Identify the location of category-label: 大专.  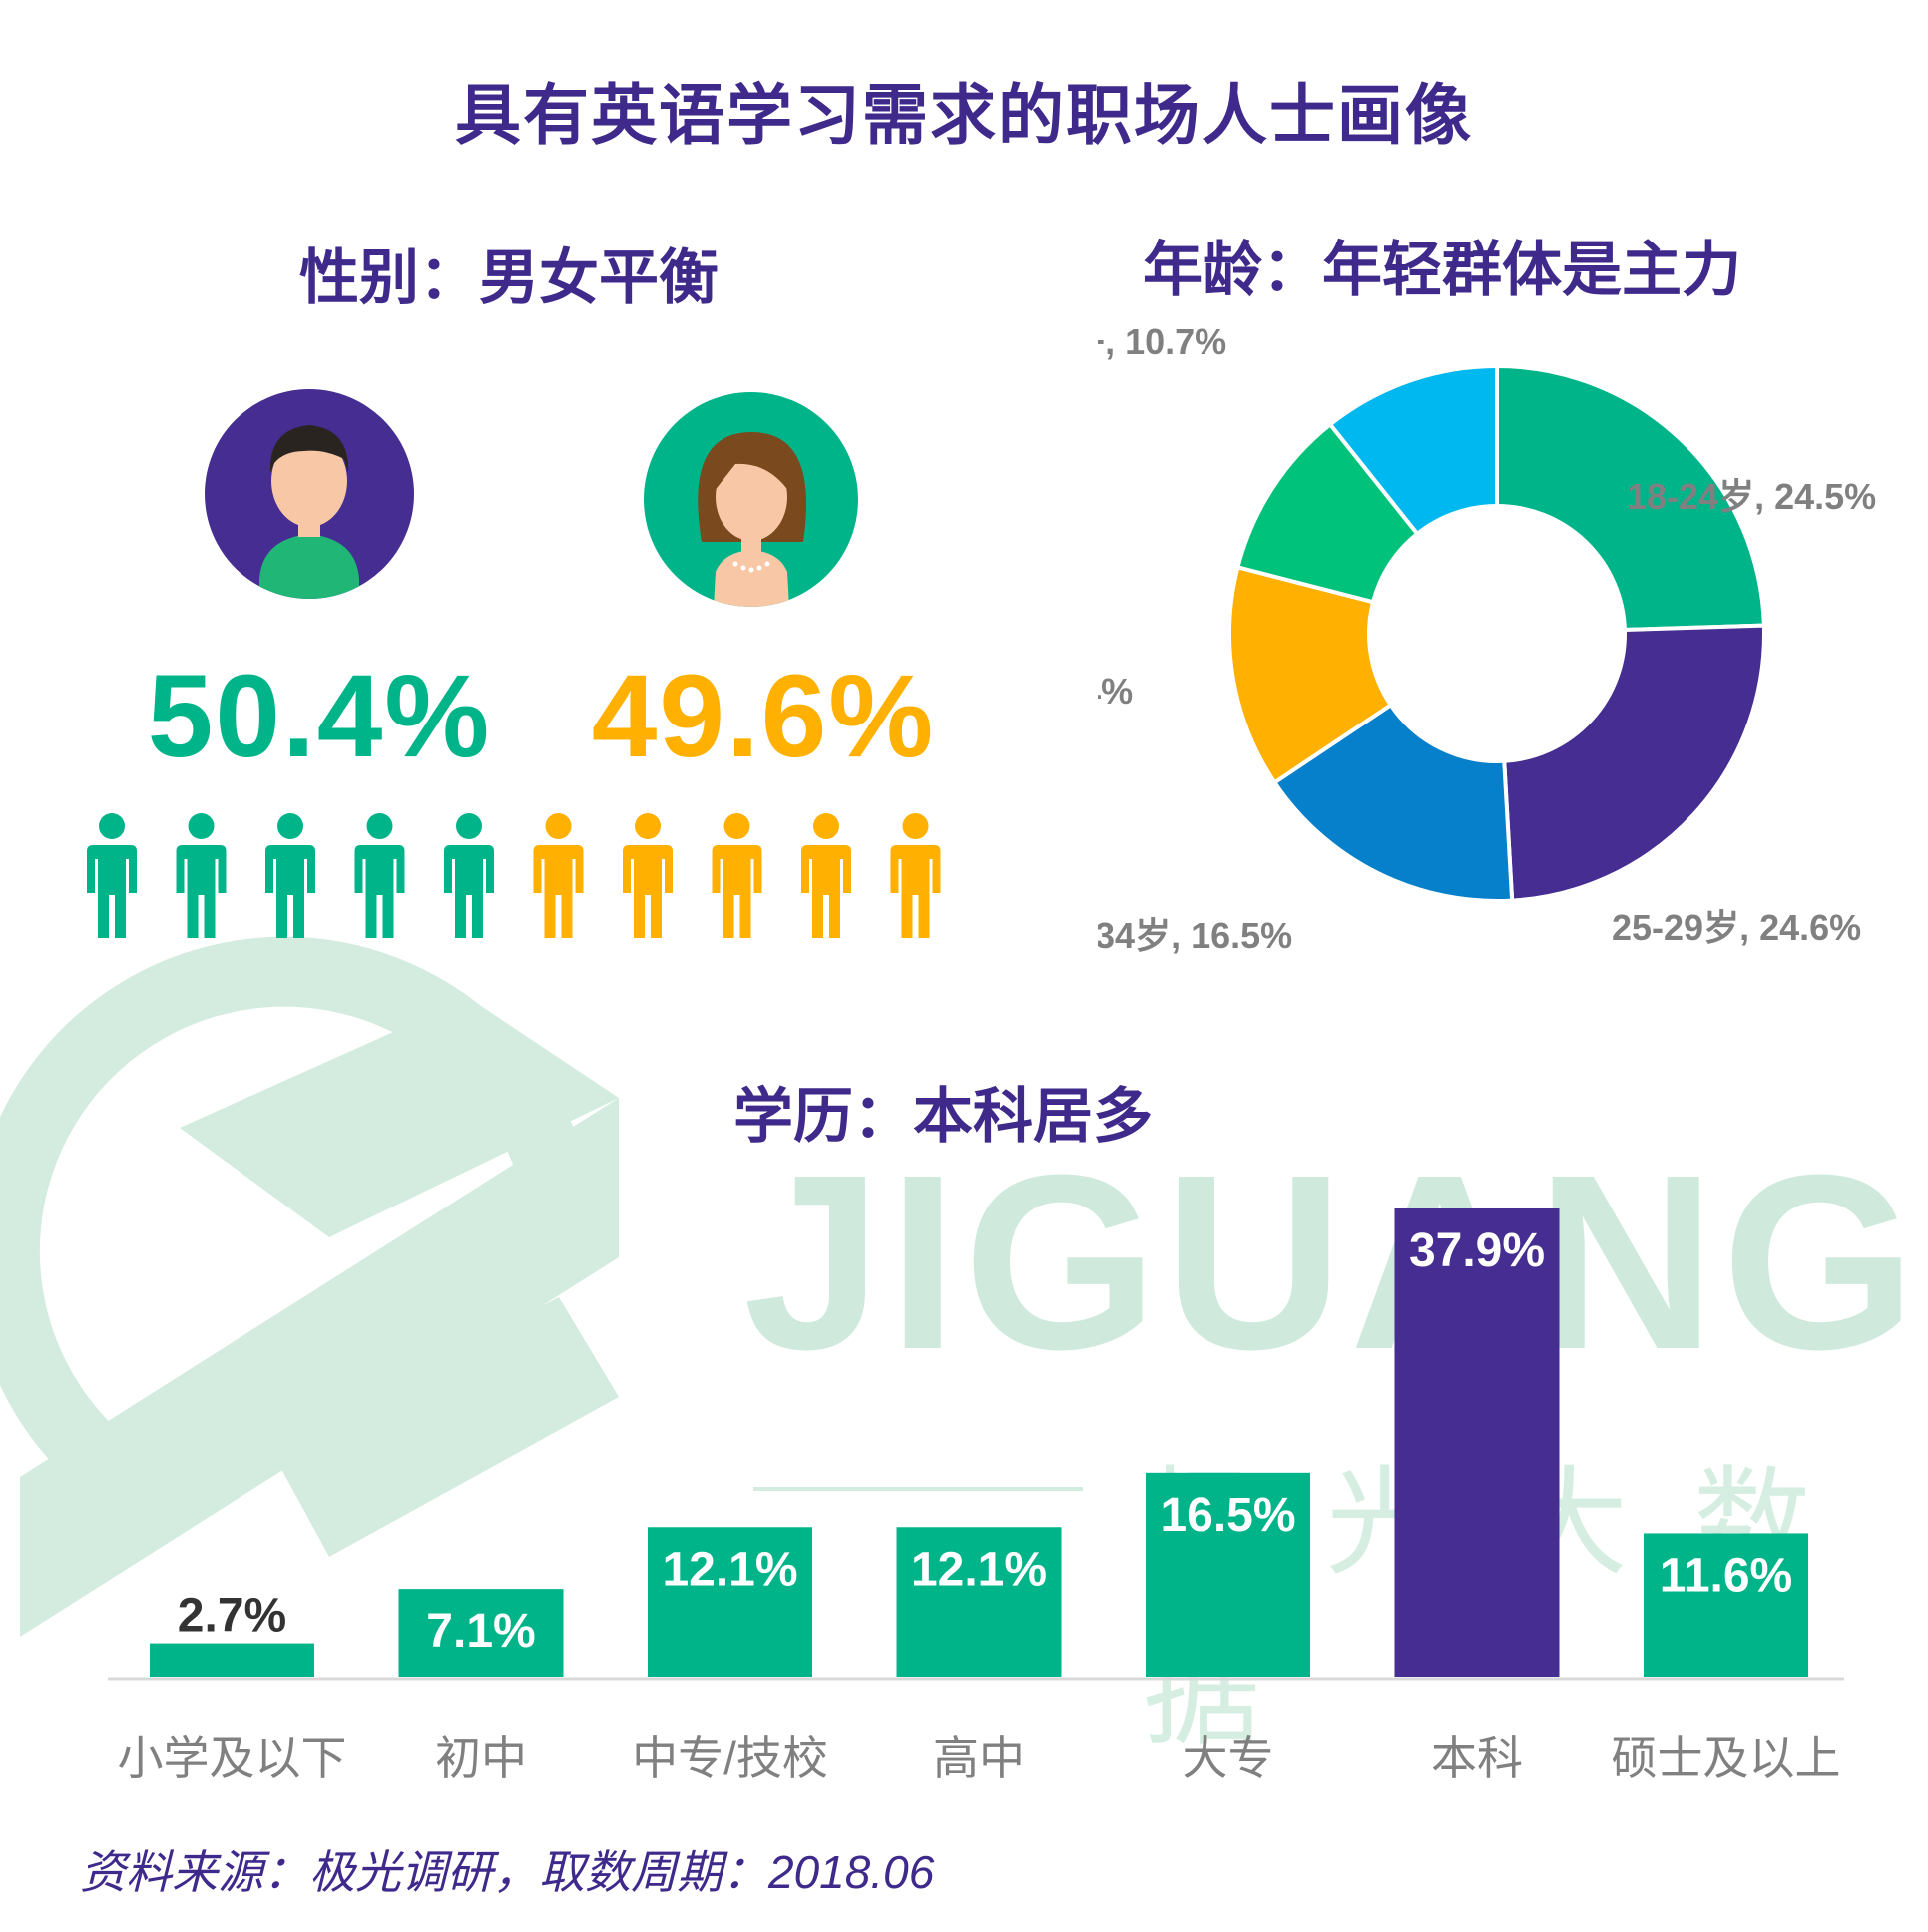
(1228, 1758).